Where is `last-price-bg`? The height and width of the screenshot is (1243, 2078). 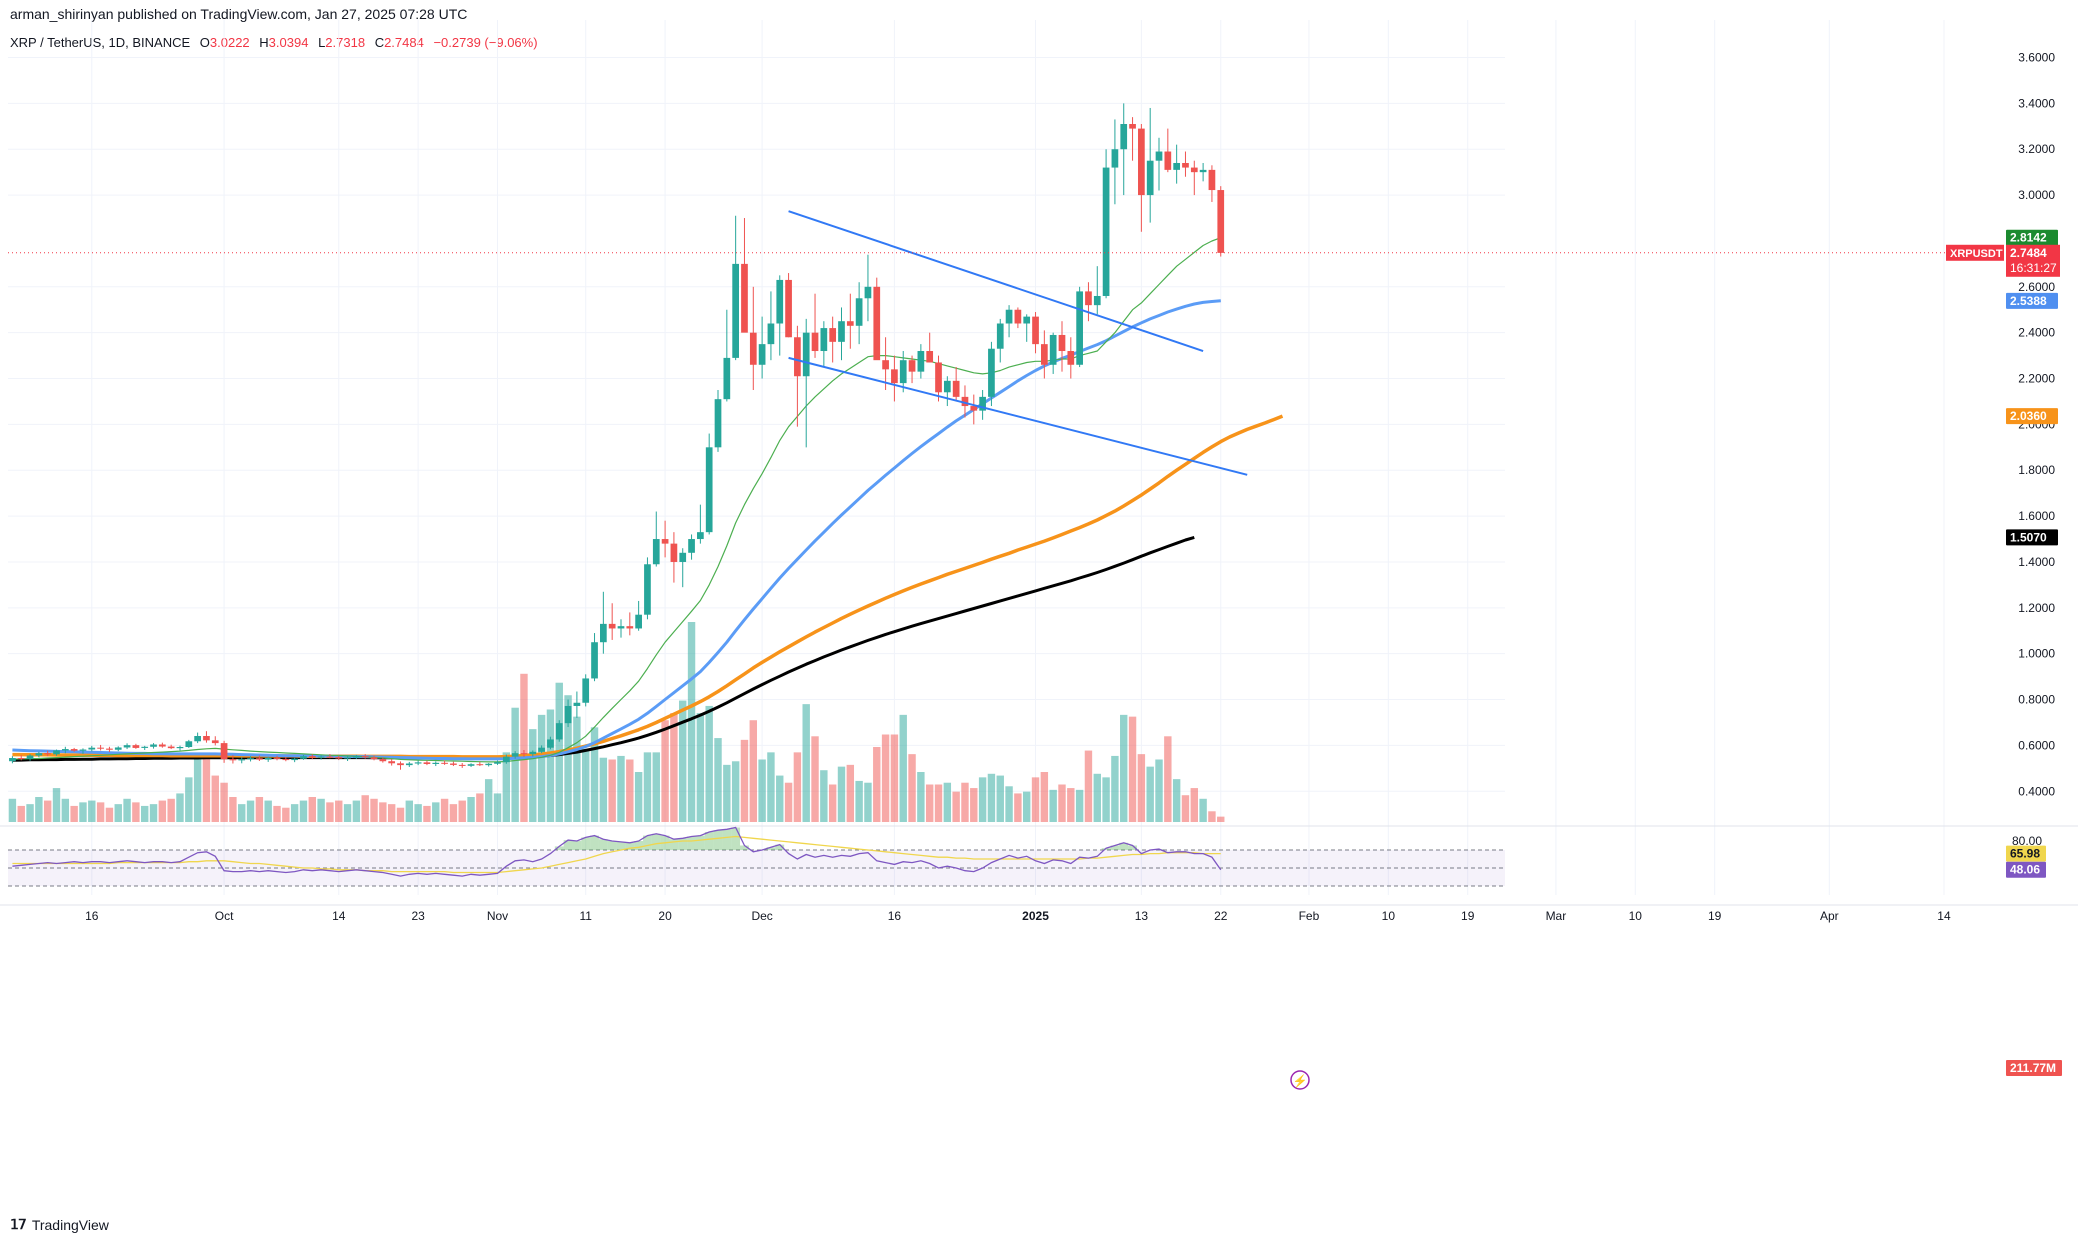 last-price-bg is located at coordinates (2033, 260).